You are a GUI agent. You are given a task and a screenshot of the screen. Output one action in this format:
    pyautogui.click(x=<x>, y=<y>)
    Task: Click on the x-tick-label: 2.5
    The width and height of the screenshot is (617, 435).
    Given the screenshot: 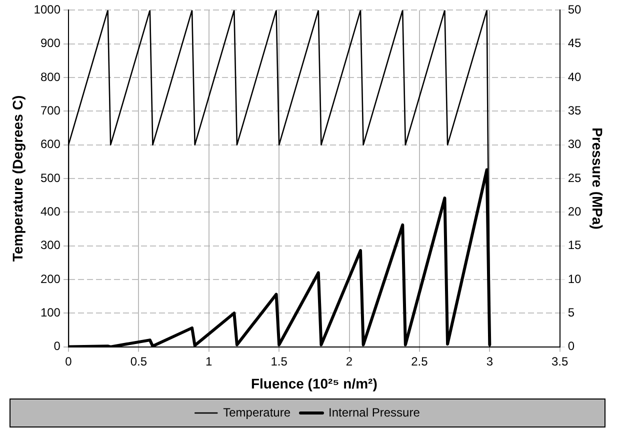 What is the action you would take?
    pyautogui.click(x=419, y=361)
    